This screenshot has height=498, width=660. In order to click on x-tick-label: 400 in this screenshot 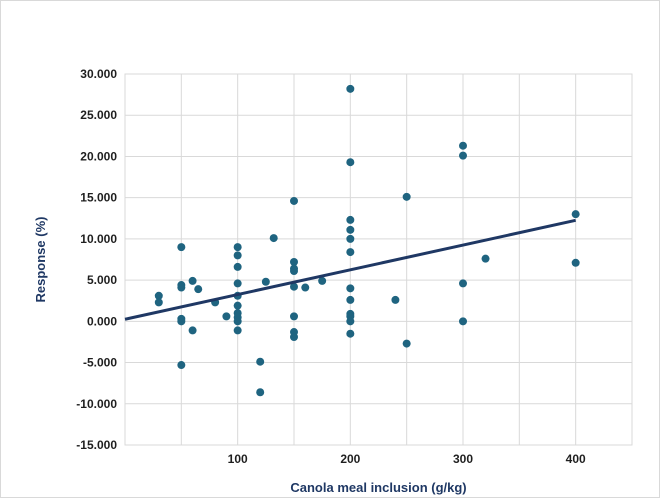, I will do `click(576, 459)`.